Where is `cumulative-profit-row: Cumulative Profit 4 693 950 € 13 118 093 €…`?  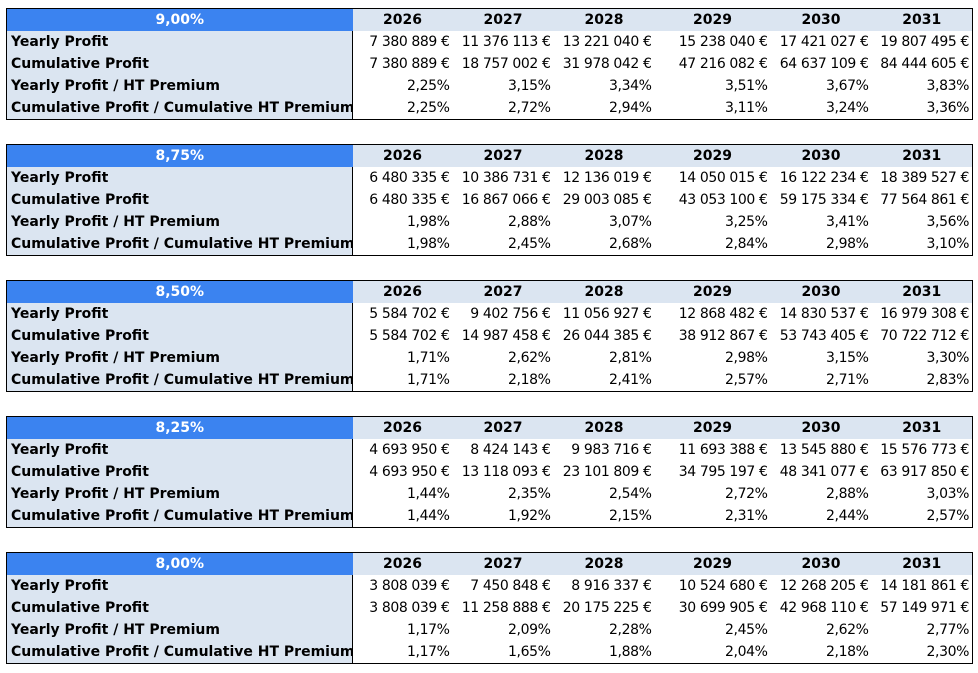
cumulative-profit-row: Cumulative Profit 4 693 950 € 13 118 093 €… is located at coordinates (489, 472).